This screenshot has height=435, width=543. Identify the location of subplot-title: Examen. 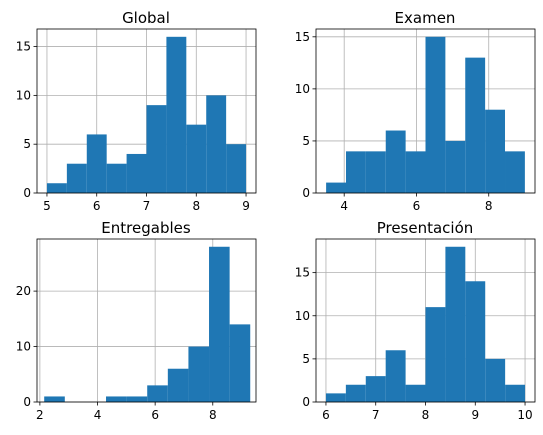
(425, 18).